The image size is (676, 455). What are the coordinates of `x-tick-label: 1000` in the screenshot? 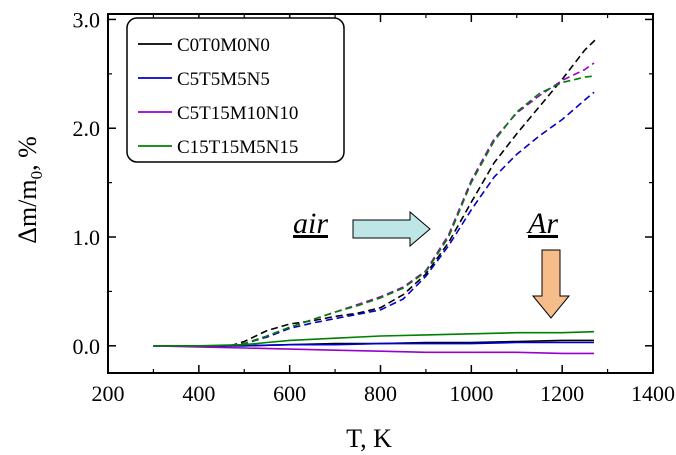 It's located at (471, 393).